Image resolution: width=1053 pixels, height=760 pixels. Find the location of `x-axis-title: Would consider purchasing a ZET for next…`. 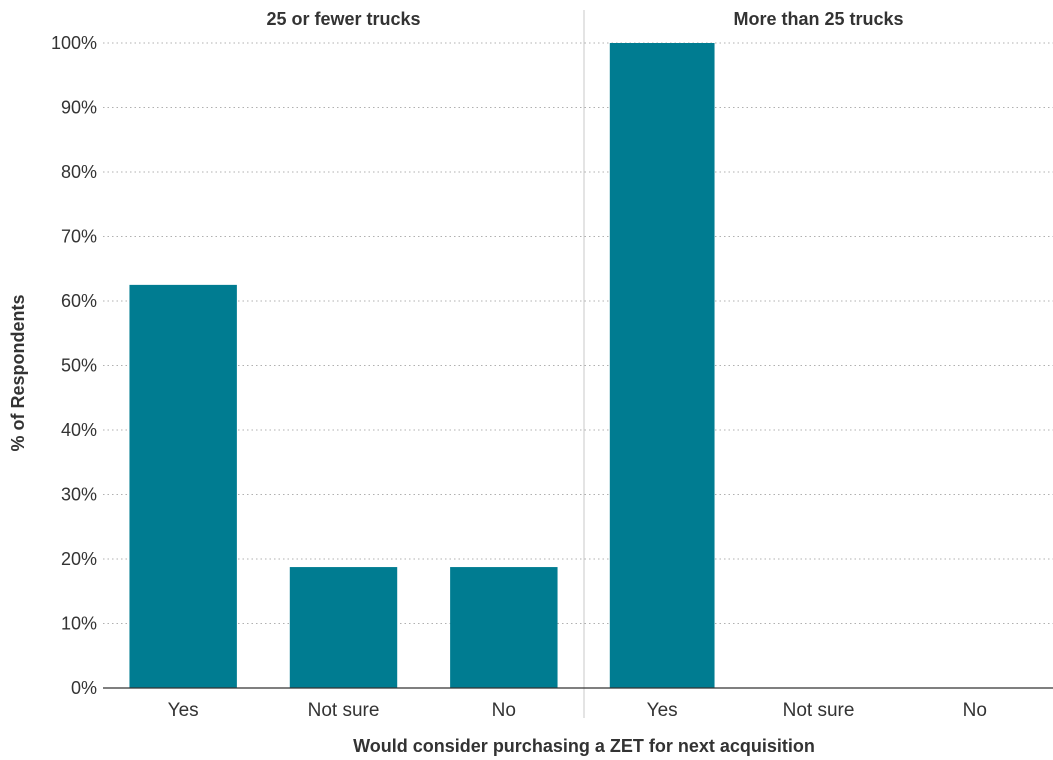

x-axis-title: Would consider purchasing a ZET for next… is located at coordinates (584, 746).